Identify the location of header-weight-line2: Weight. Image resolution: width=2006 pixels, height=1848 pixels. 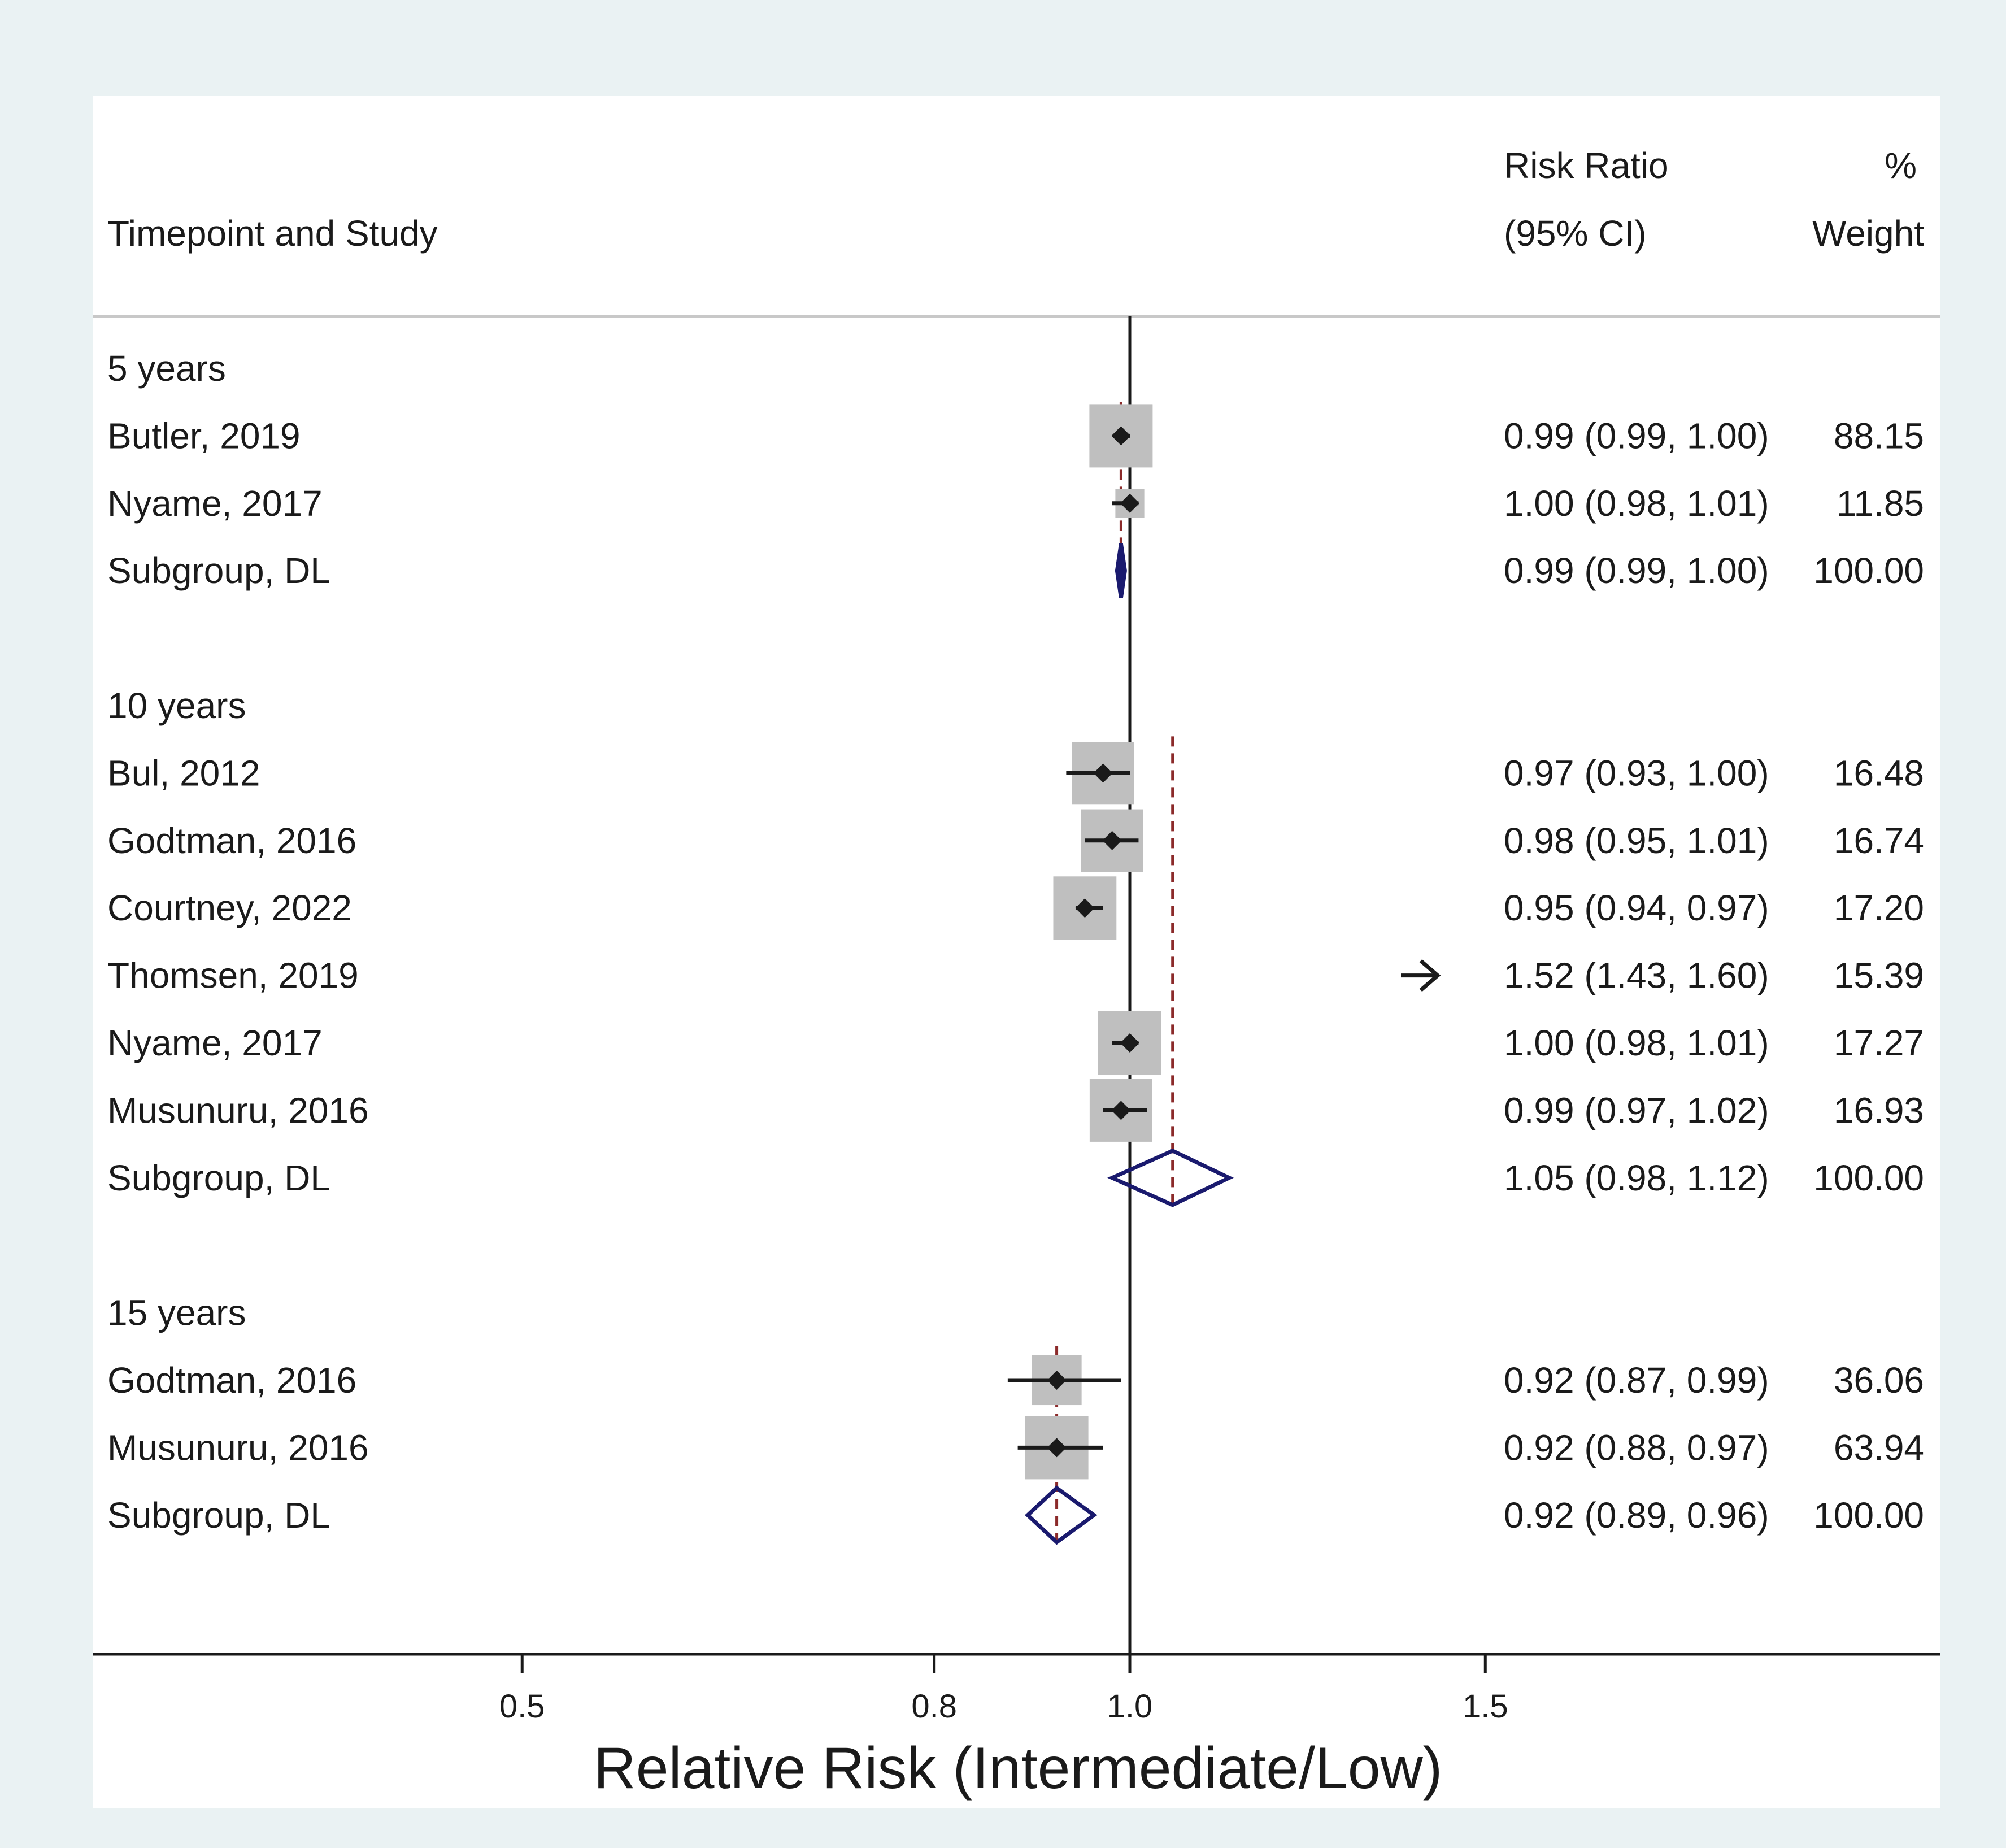
(1868, 234).